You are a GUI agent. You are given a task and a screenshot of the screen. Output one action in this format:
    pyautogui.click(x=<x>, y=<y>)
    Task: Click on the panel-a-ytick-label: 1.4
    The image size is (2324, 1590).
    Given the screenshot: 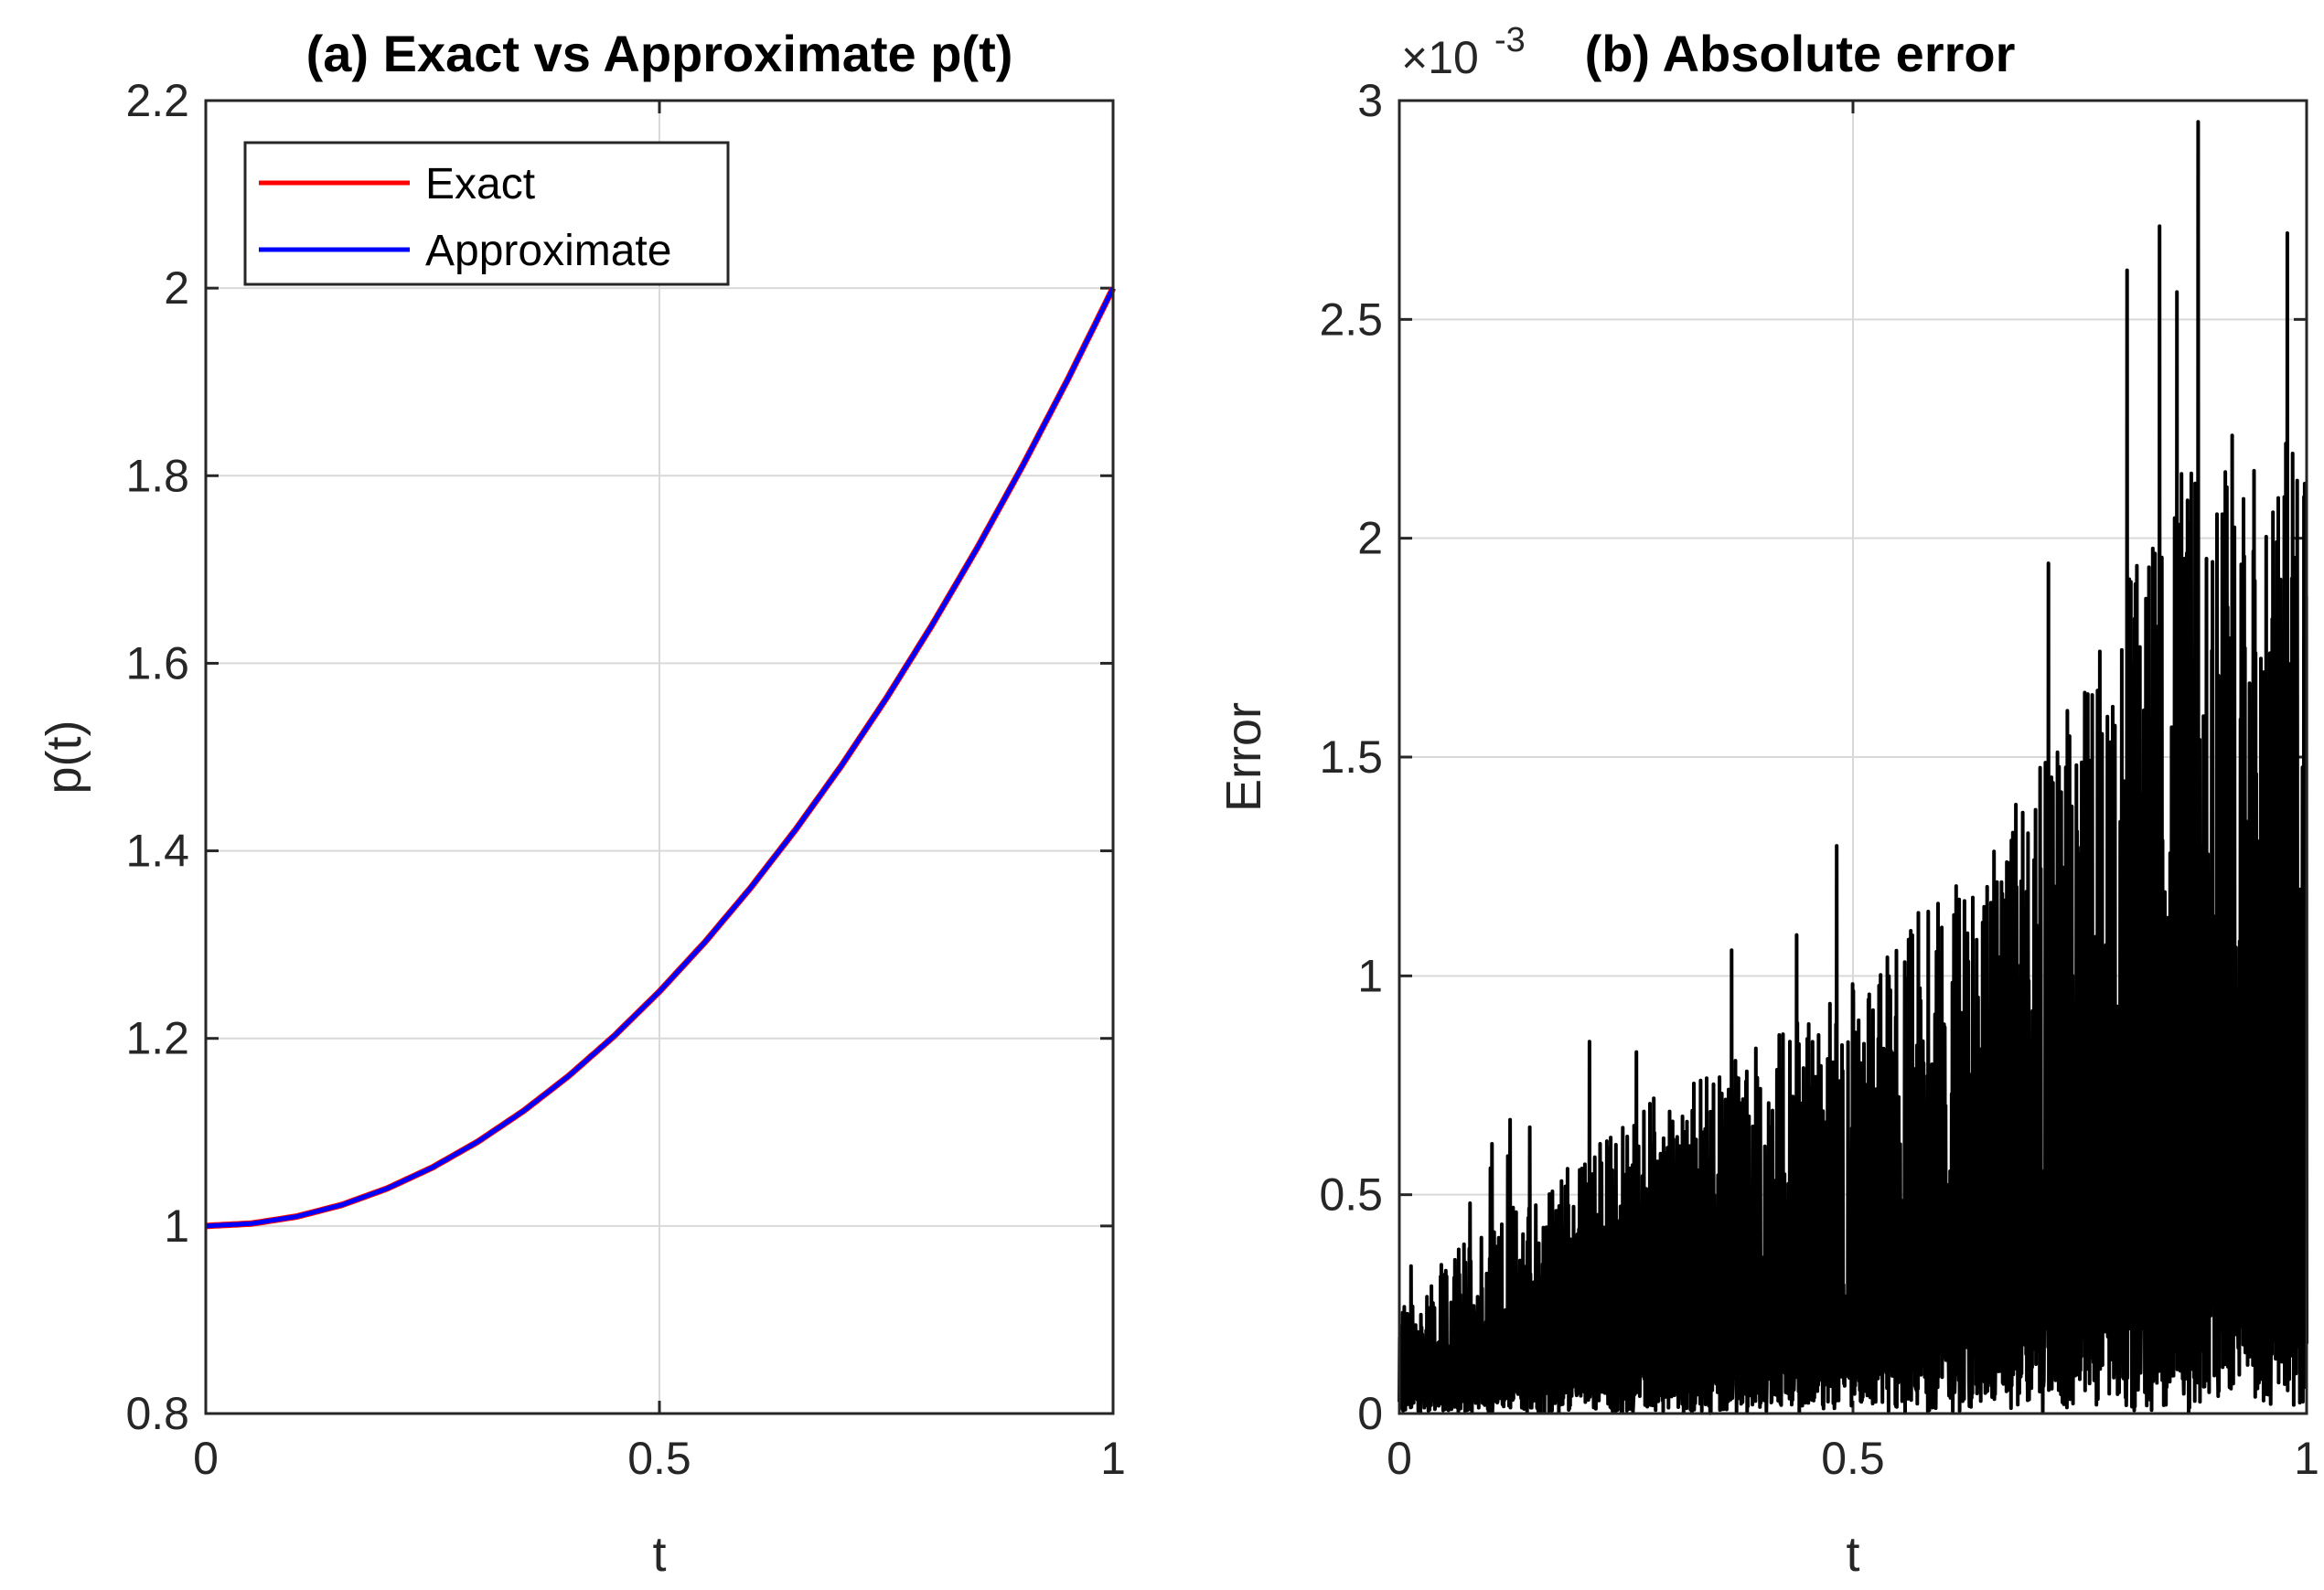 What is the action you would take?
    pyautogui.click(x=157, y=851)
    